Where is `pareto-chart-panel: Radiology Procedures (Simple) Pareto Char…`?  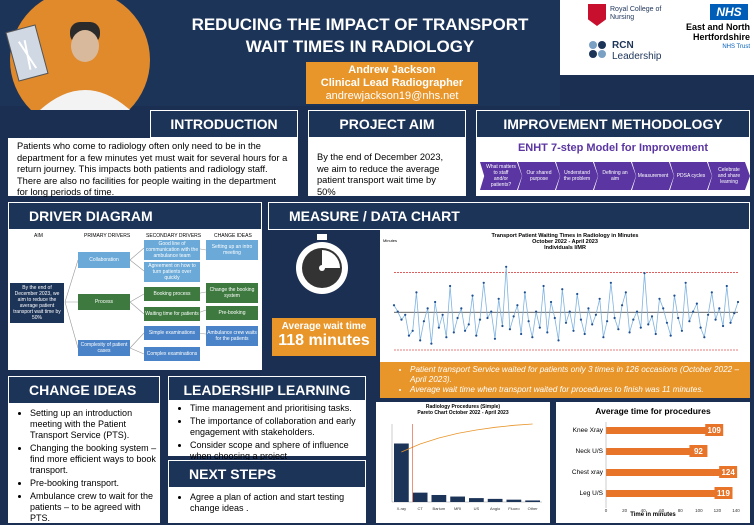
pareto-chart-panel: Radiology Procedures (Simple) Pareto Char… is located at coordinates (463, 462).